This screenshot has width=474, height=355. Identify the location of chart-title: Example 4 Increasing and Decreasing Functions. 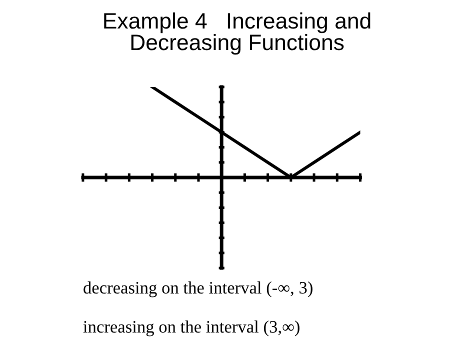
(237, 33).